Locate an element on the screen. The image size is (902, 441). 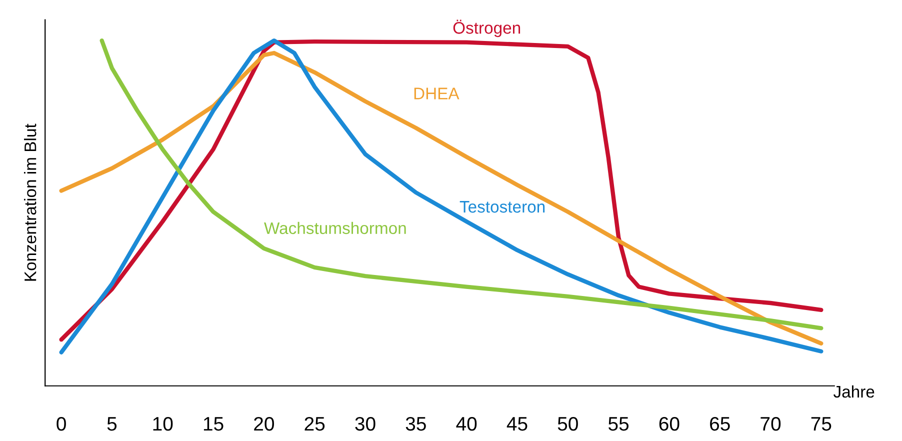
series-label: Östrogen is located at coordinates (486, 29).